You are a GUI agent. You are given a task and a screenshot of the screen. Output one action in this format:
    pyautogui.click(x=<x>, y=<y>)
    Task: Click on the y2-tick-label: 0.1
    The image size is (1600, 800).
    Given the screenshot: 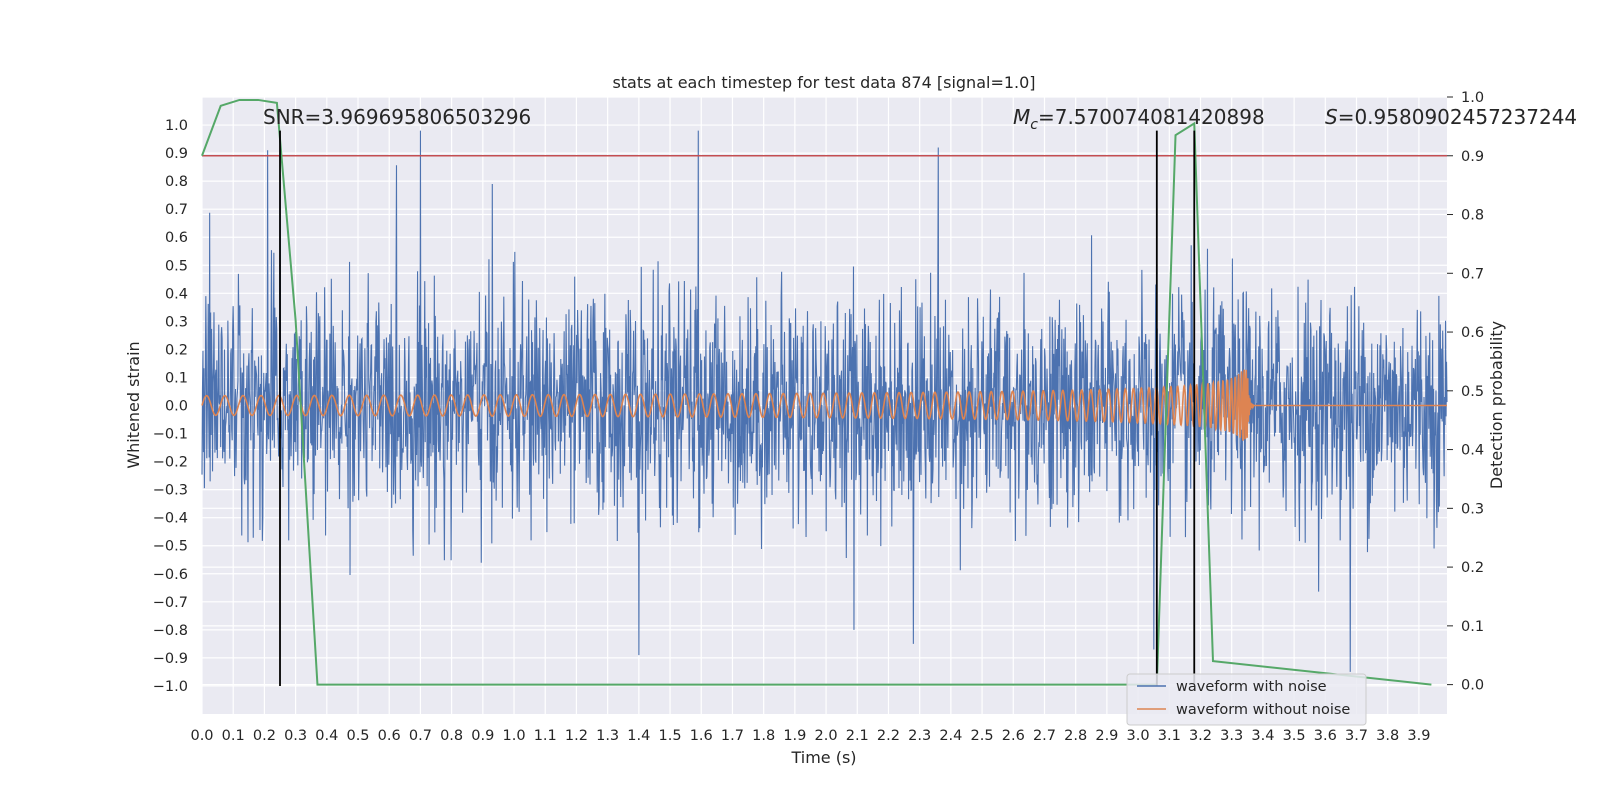 What is the action you would take?
    pyautogui.click(x=1472, y=627)
    